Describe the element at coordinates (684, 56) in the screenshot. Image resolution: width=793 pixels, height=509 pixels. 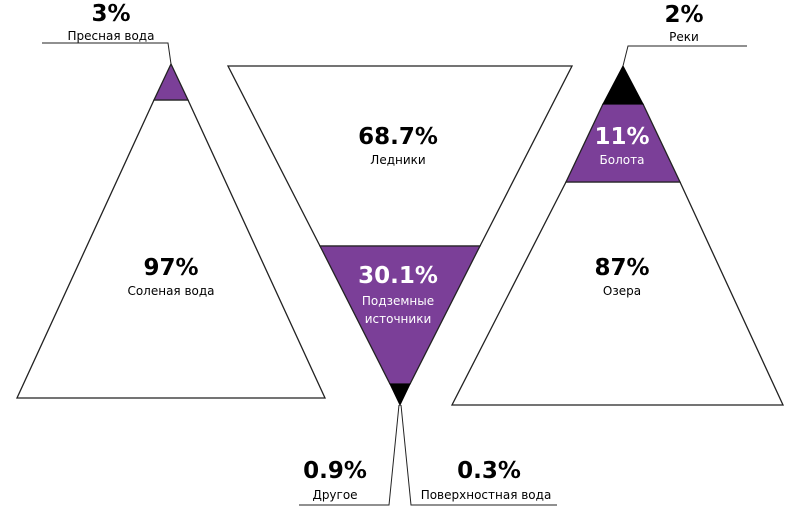
I see `rivers-leader-line` at that location.